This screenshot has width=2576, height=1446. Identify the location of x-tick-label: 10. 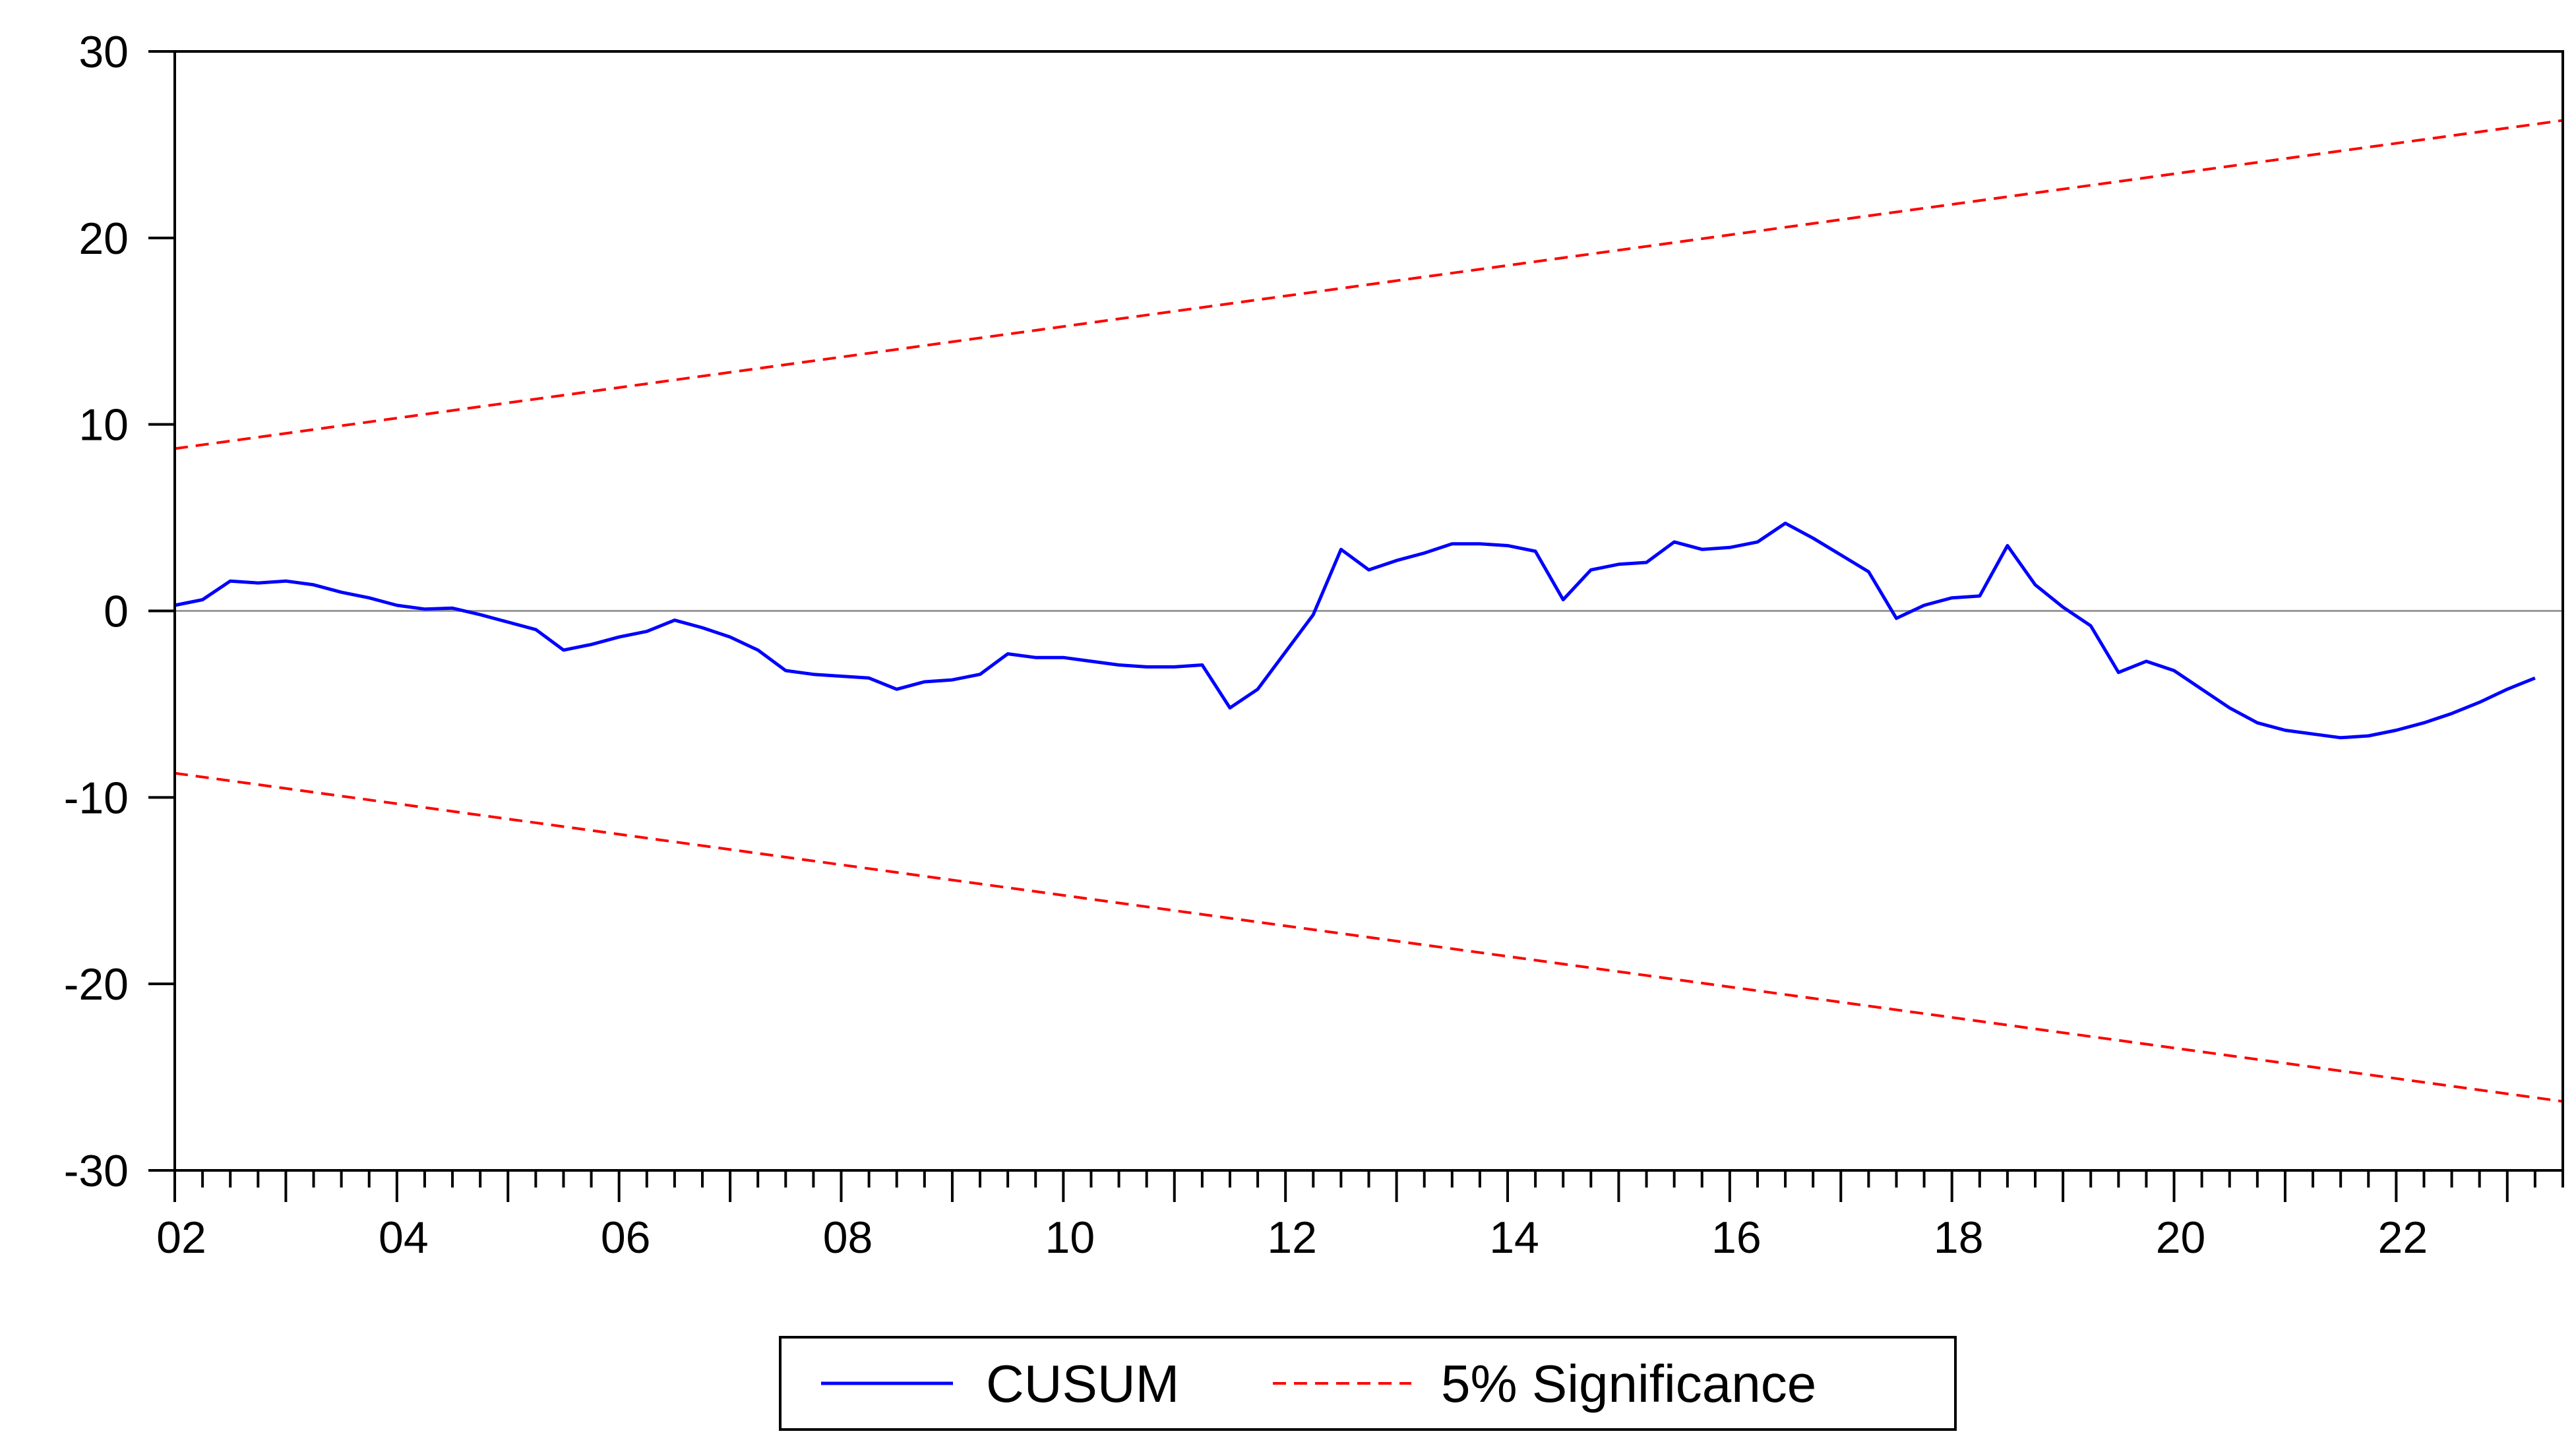
(1070, 1238).